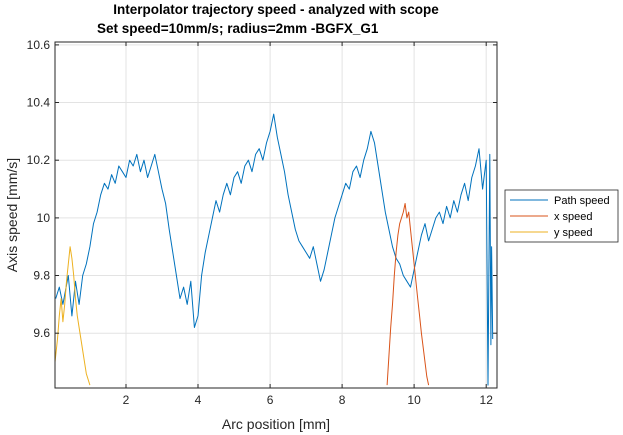  I want to click on x-tick-label: 8, so click(342, 400).